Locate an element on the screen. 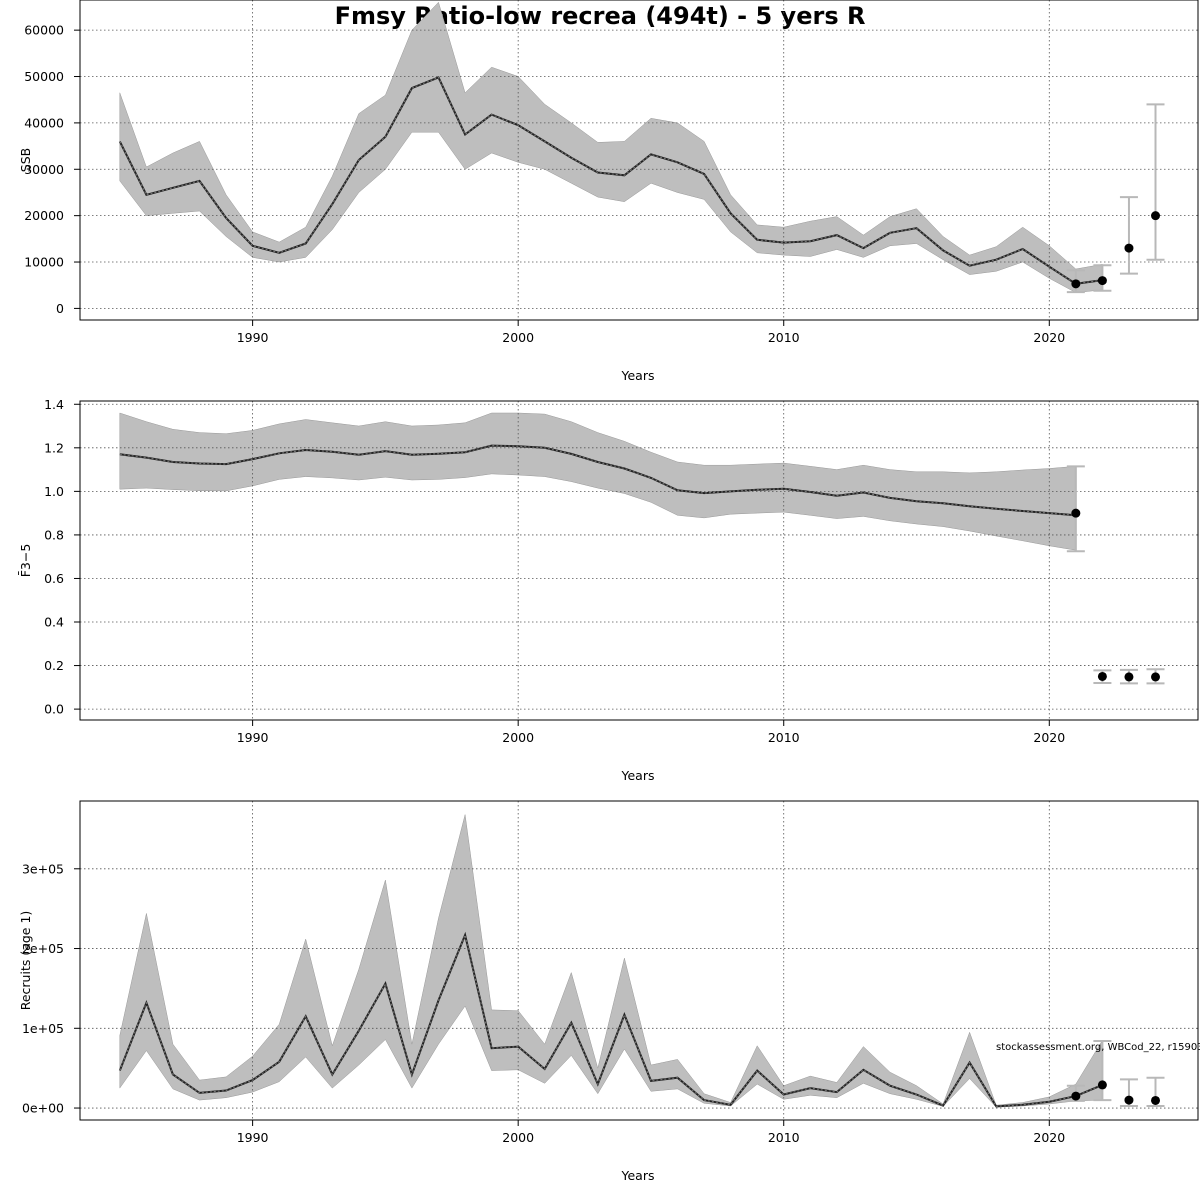  y-tick-label: 1.0 is located at coordinates (54, 491).